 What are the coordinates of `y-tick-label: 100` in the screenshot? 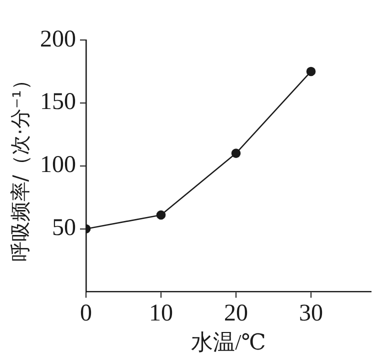 It's located at (58, 165).